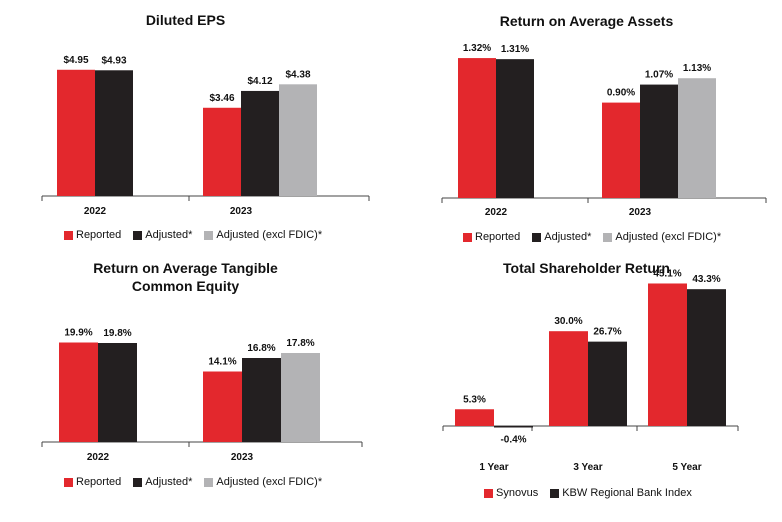  I want to click on data-label: 5.3%, so click(474, 399).